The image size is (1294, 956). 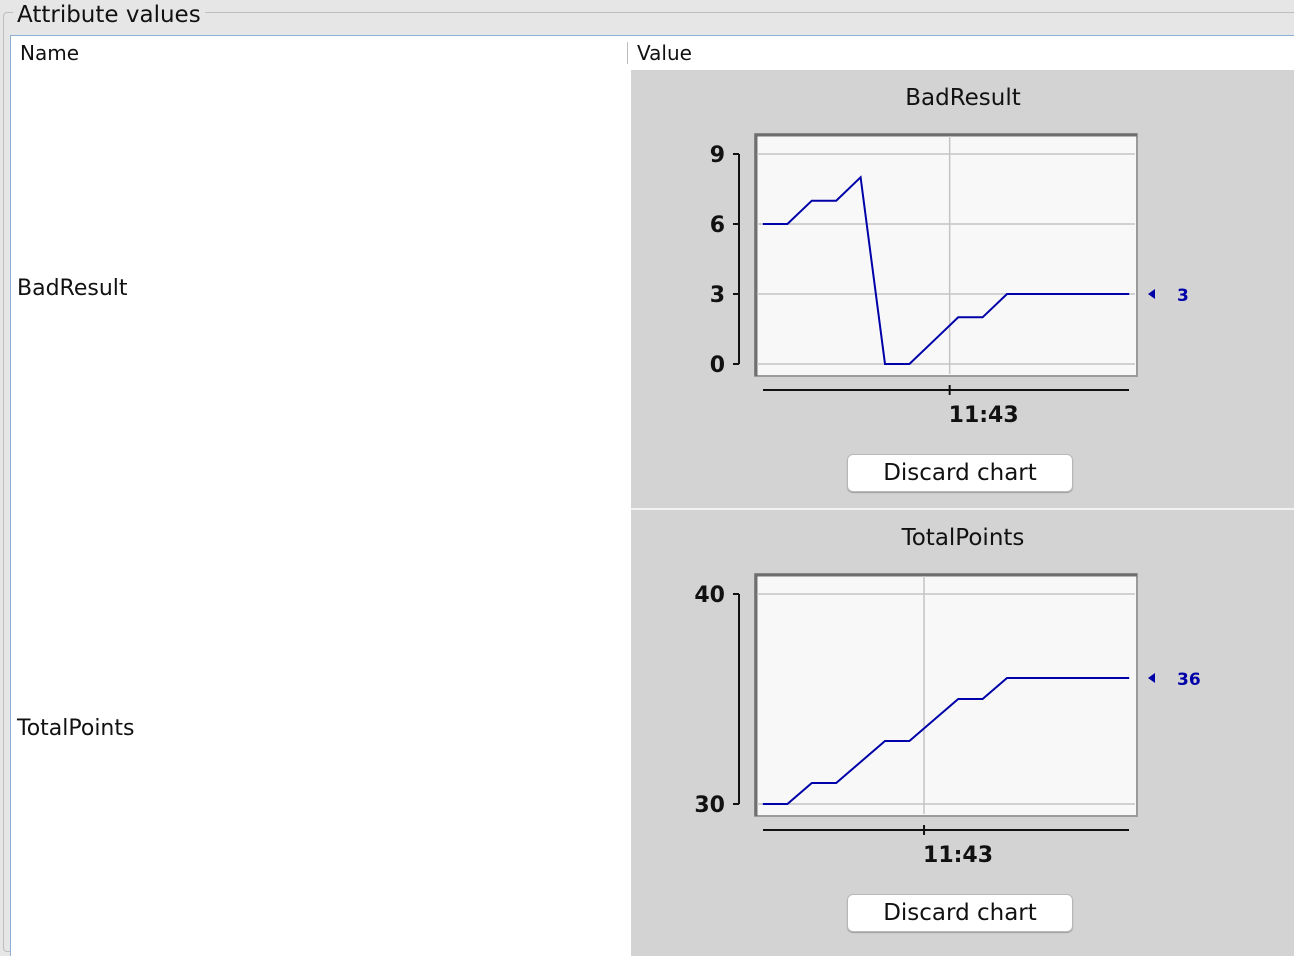 I want to click on table-header: Name Value, so click(x=652, y=53).